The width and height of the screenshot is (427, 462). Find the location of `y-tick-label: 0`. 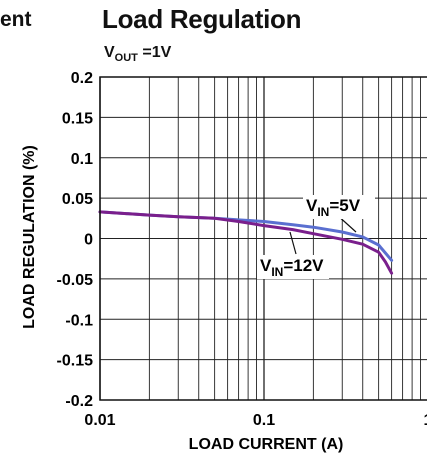

y-tick-label: 0 is located at coordinates (88, 240).